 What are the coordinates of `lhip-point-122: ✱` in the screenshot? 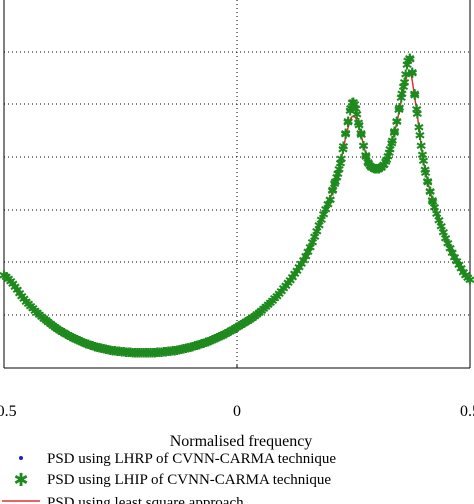 It's located at (274, 298).